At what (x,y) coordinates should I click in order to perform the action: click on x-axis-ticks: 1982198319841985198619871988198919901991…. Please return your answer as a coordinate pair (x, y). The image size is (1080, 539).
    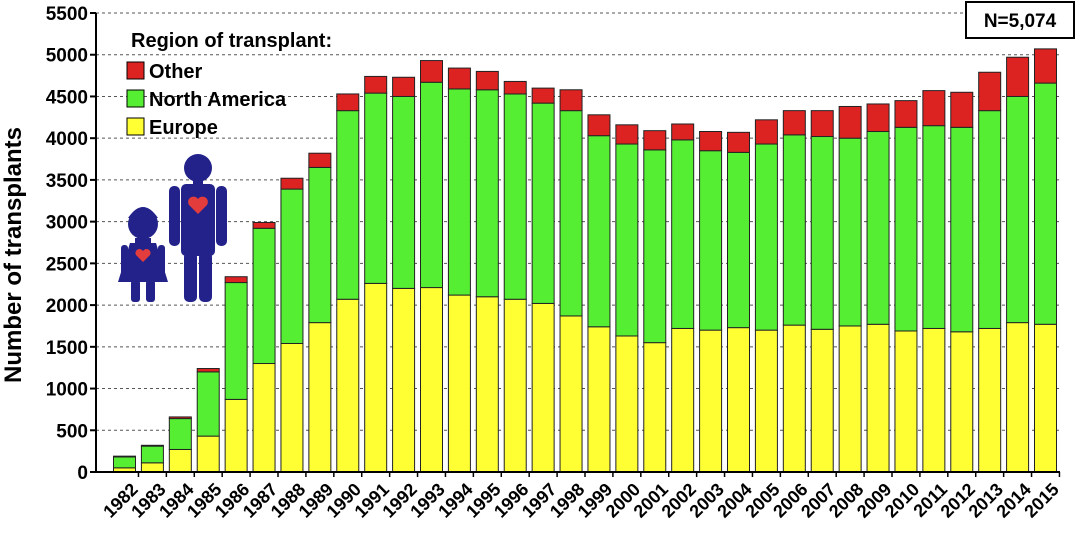
    Looking at the image, I should click on (581, 497).